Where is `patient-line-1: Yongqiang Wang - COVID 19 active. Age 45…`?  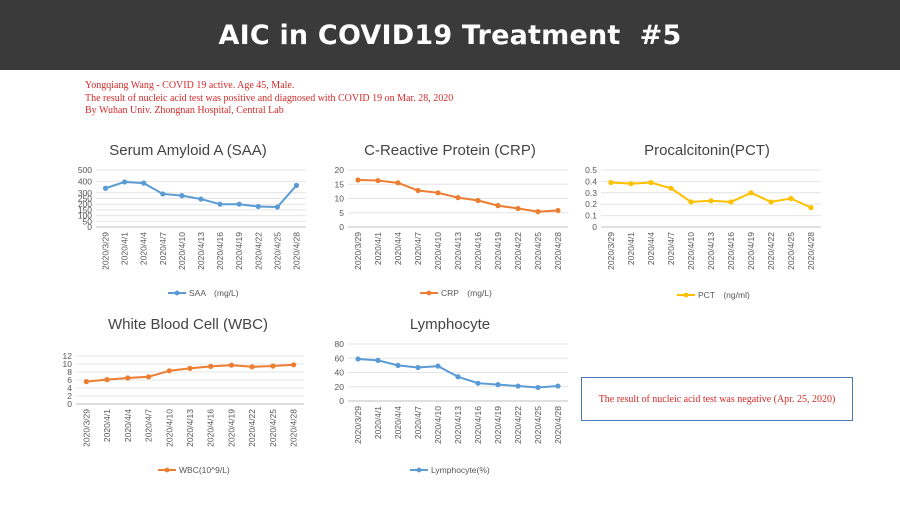
patient-line-1: Yongqiang Wang - COVID 19 active. Age 45… is located at coordinates (190, 85).